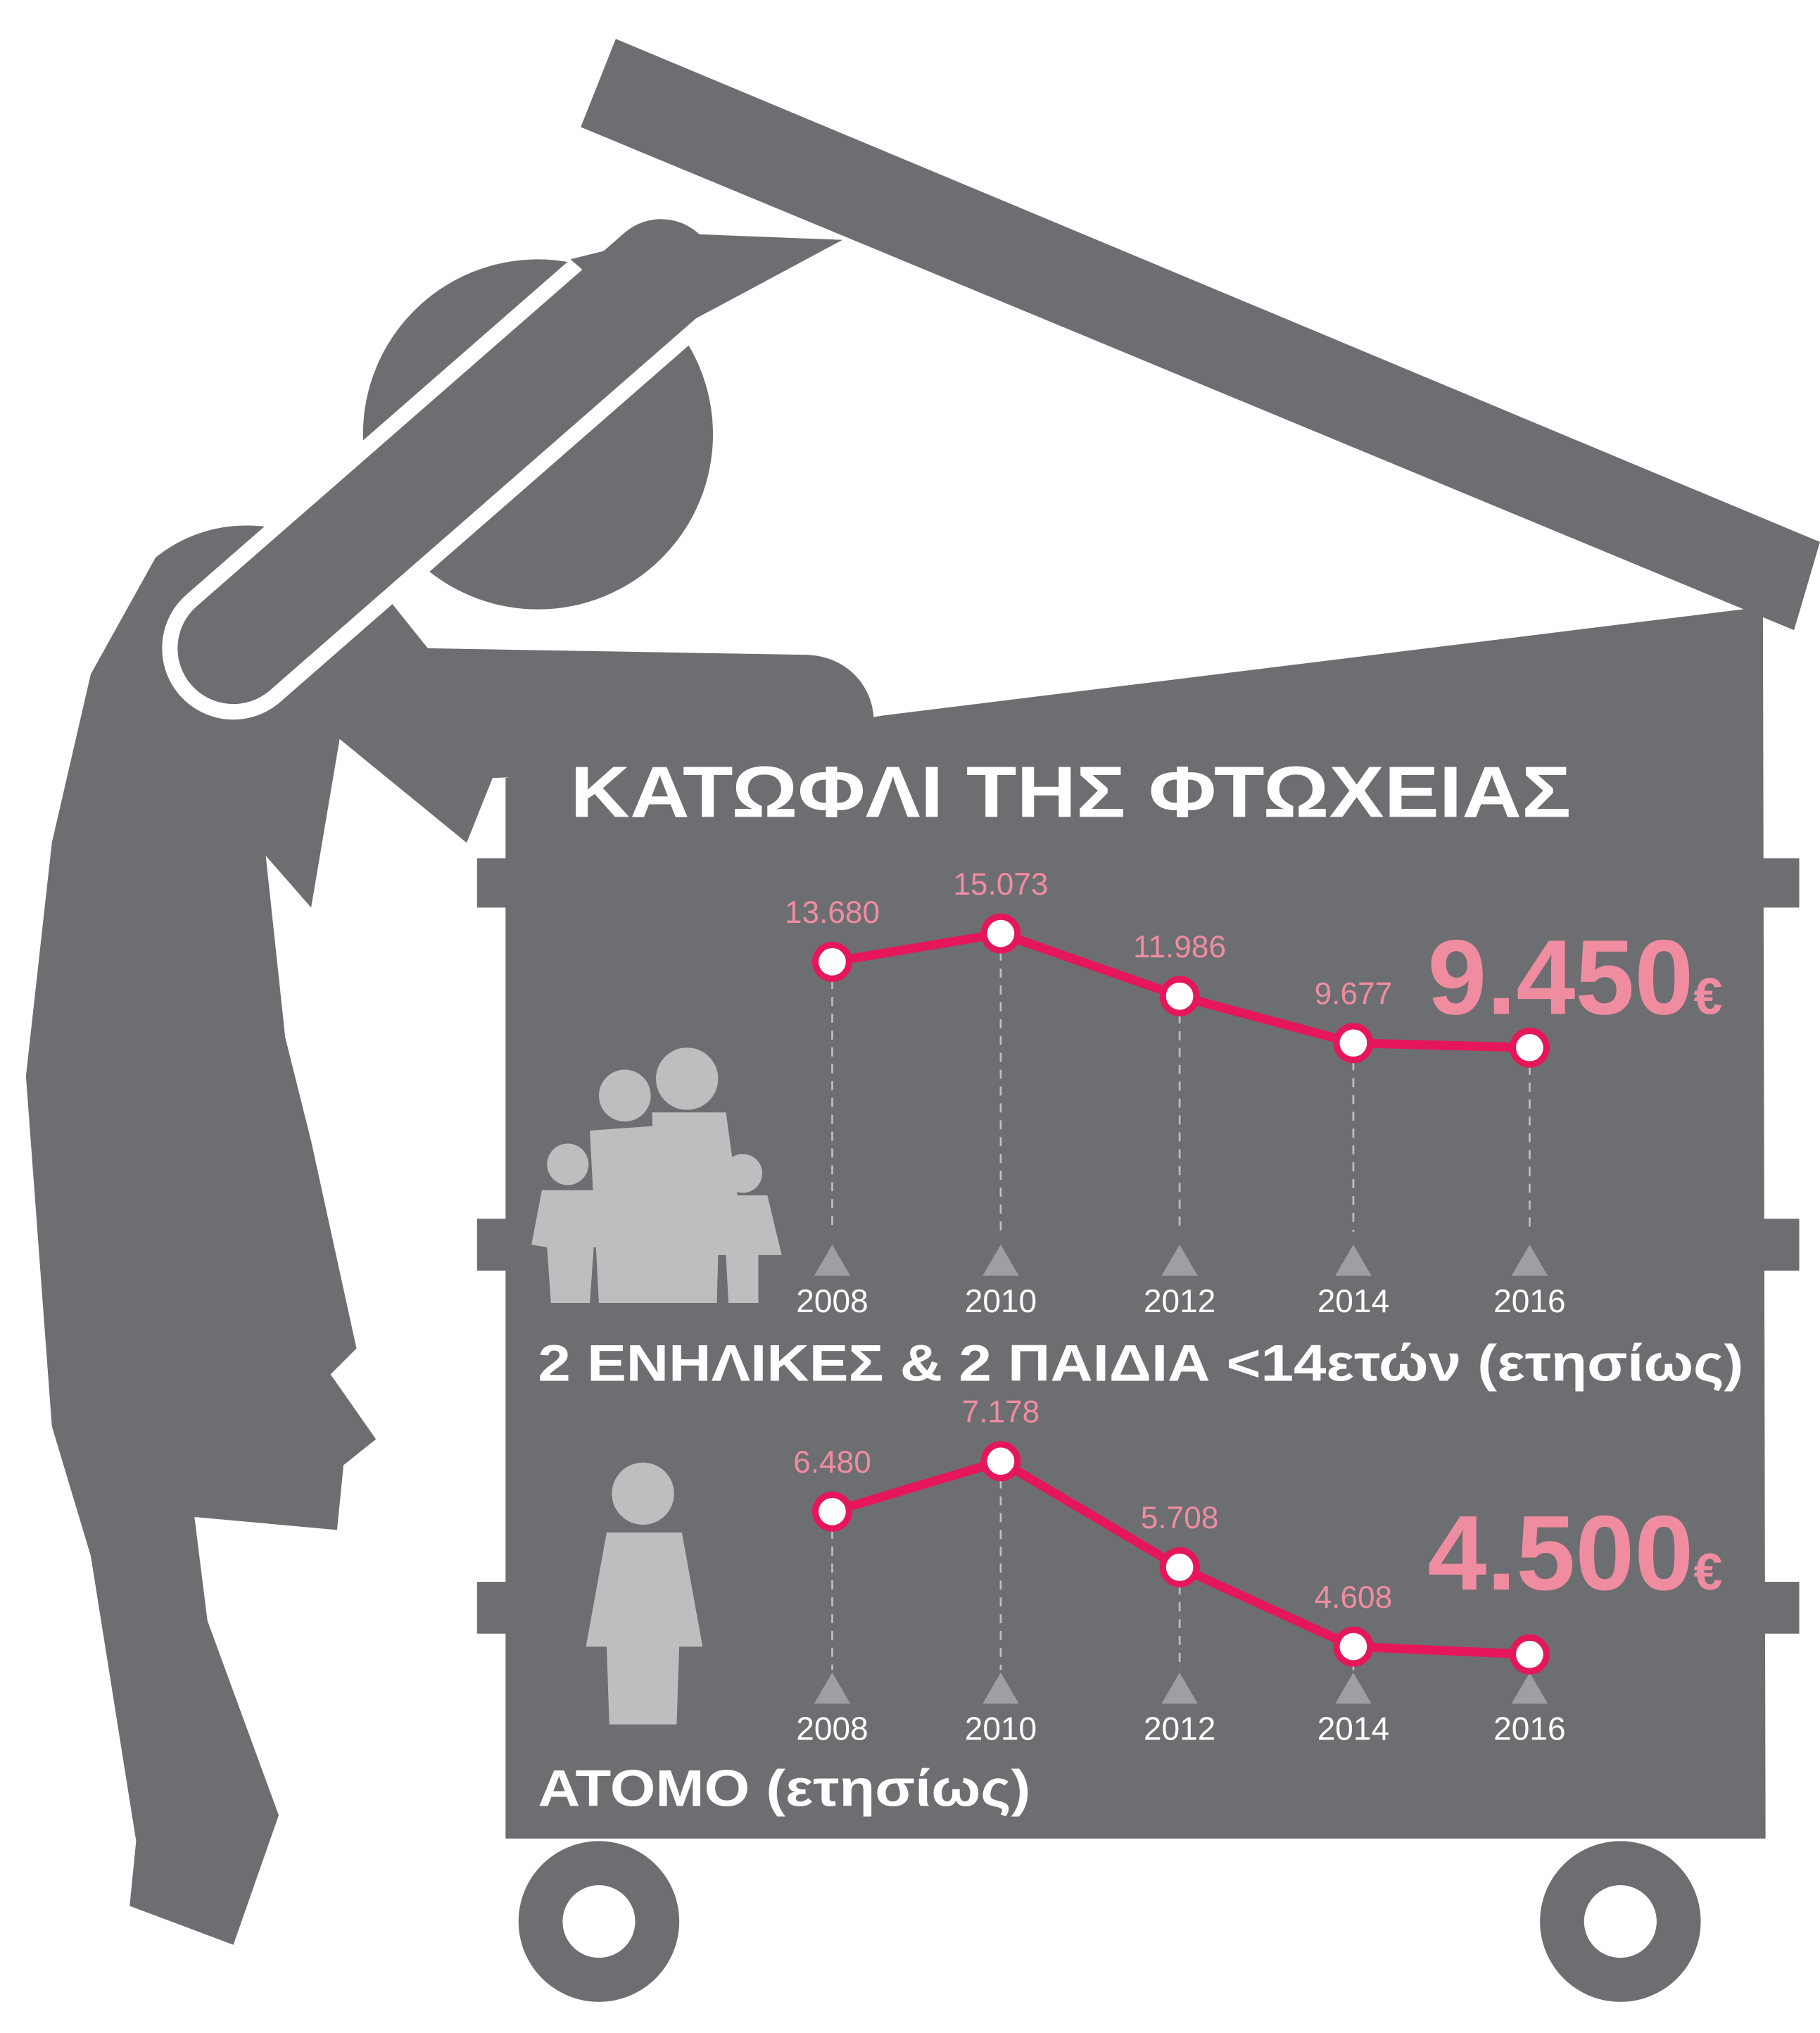  I want to click on current-value: 4.500€, so click(1574, 1553).